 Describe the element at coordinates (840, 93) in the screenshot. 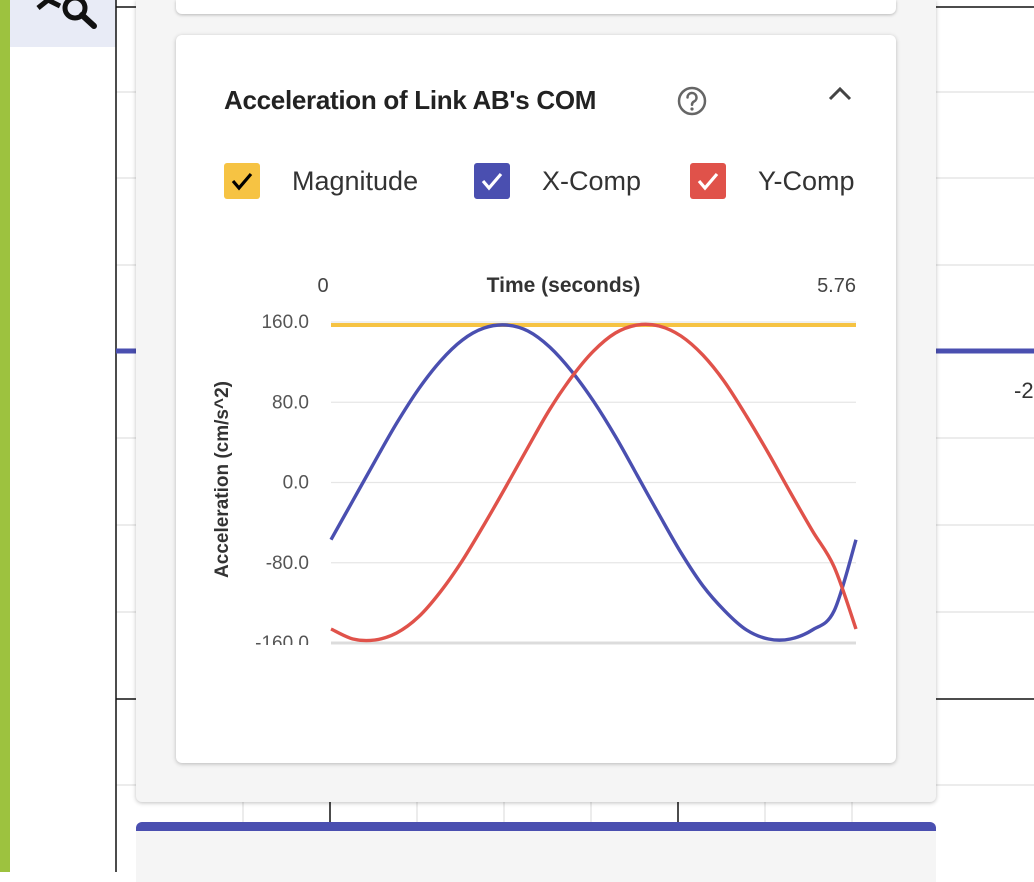

I see `chevron-up-icon` at that location.